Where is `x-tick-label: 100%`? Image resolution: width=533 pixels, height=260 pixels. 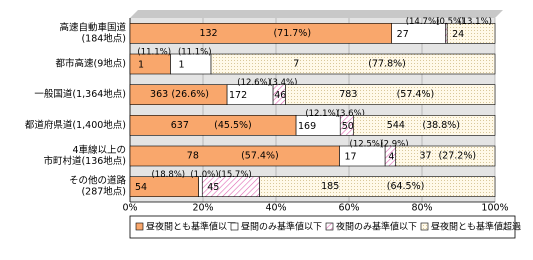 x-tick-label: 100% is located at coordinates (494, 208).